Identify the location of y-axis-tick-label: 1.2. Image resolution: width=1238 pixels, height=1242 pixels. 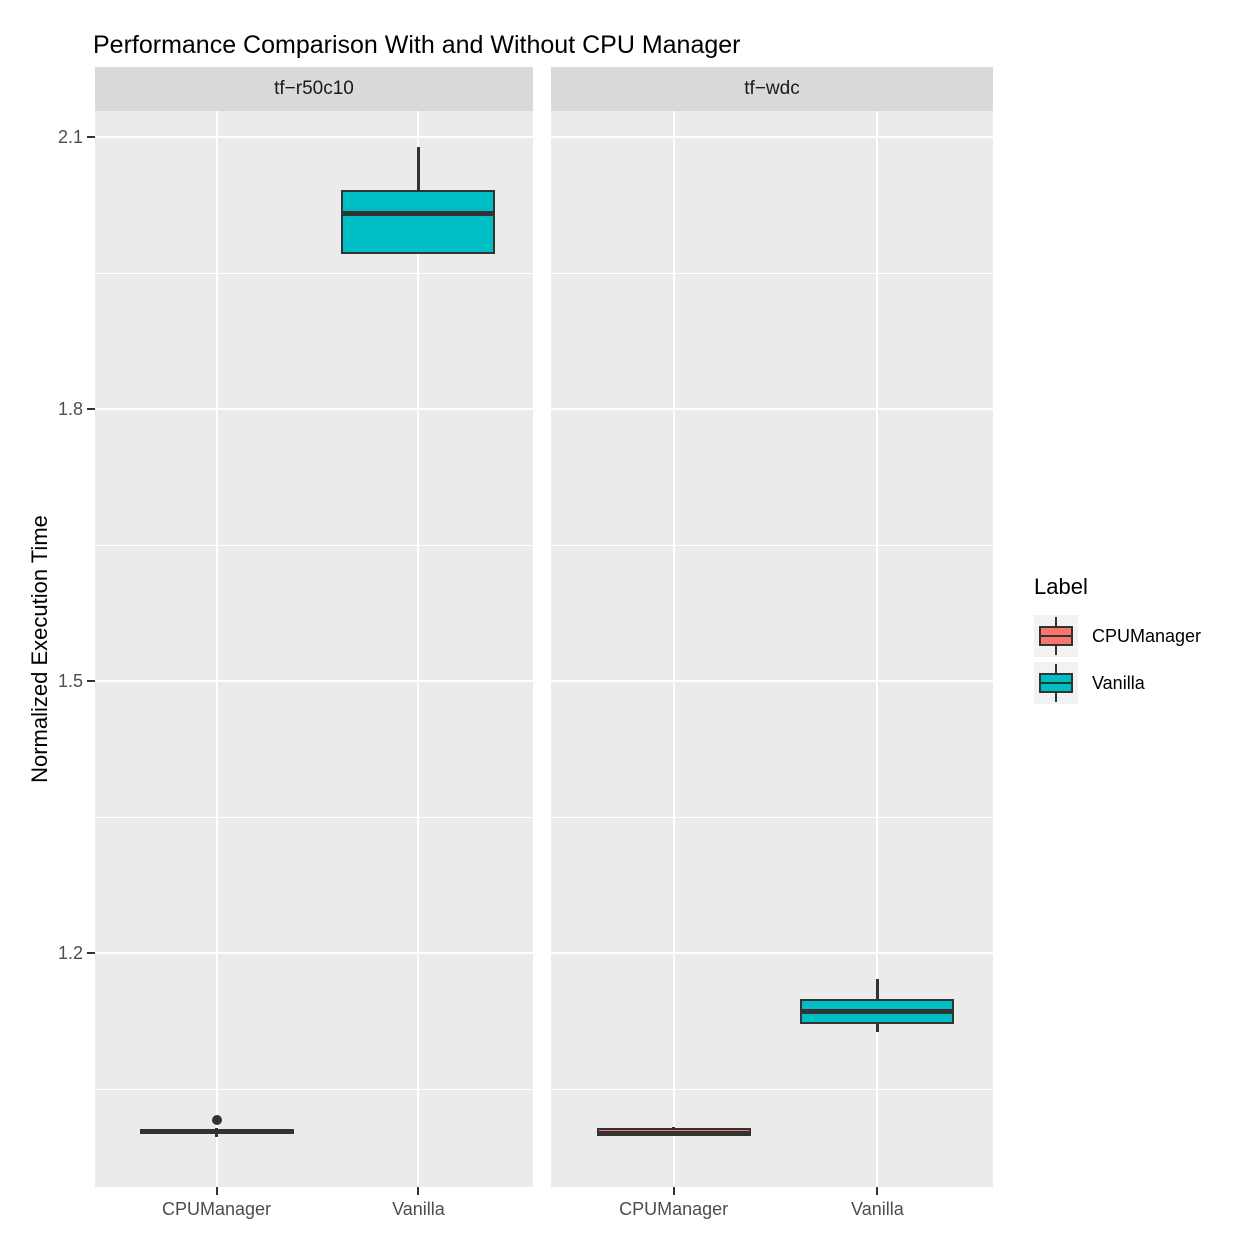
(70, 953).